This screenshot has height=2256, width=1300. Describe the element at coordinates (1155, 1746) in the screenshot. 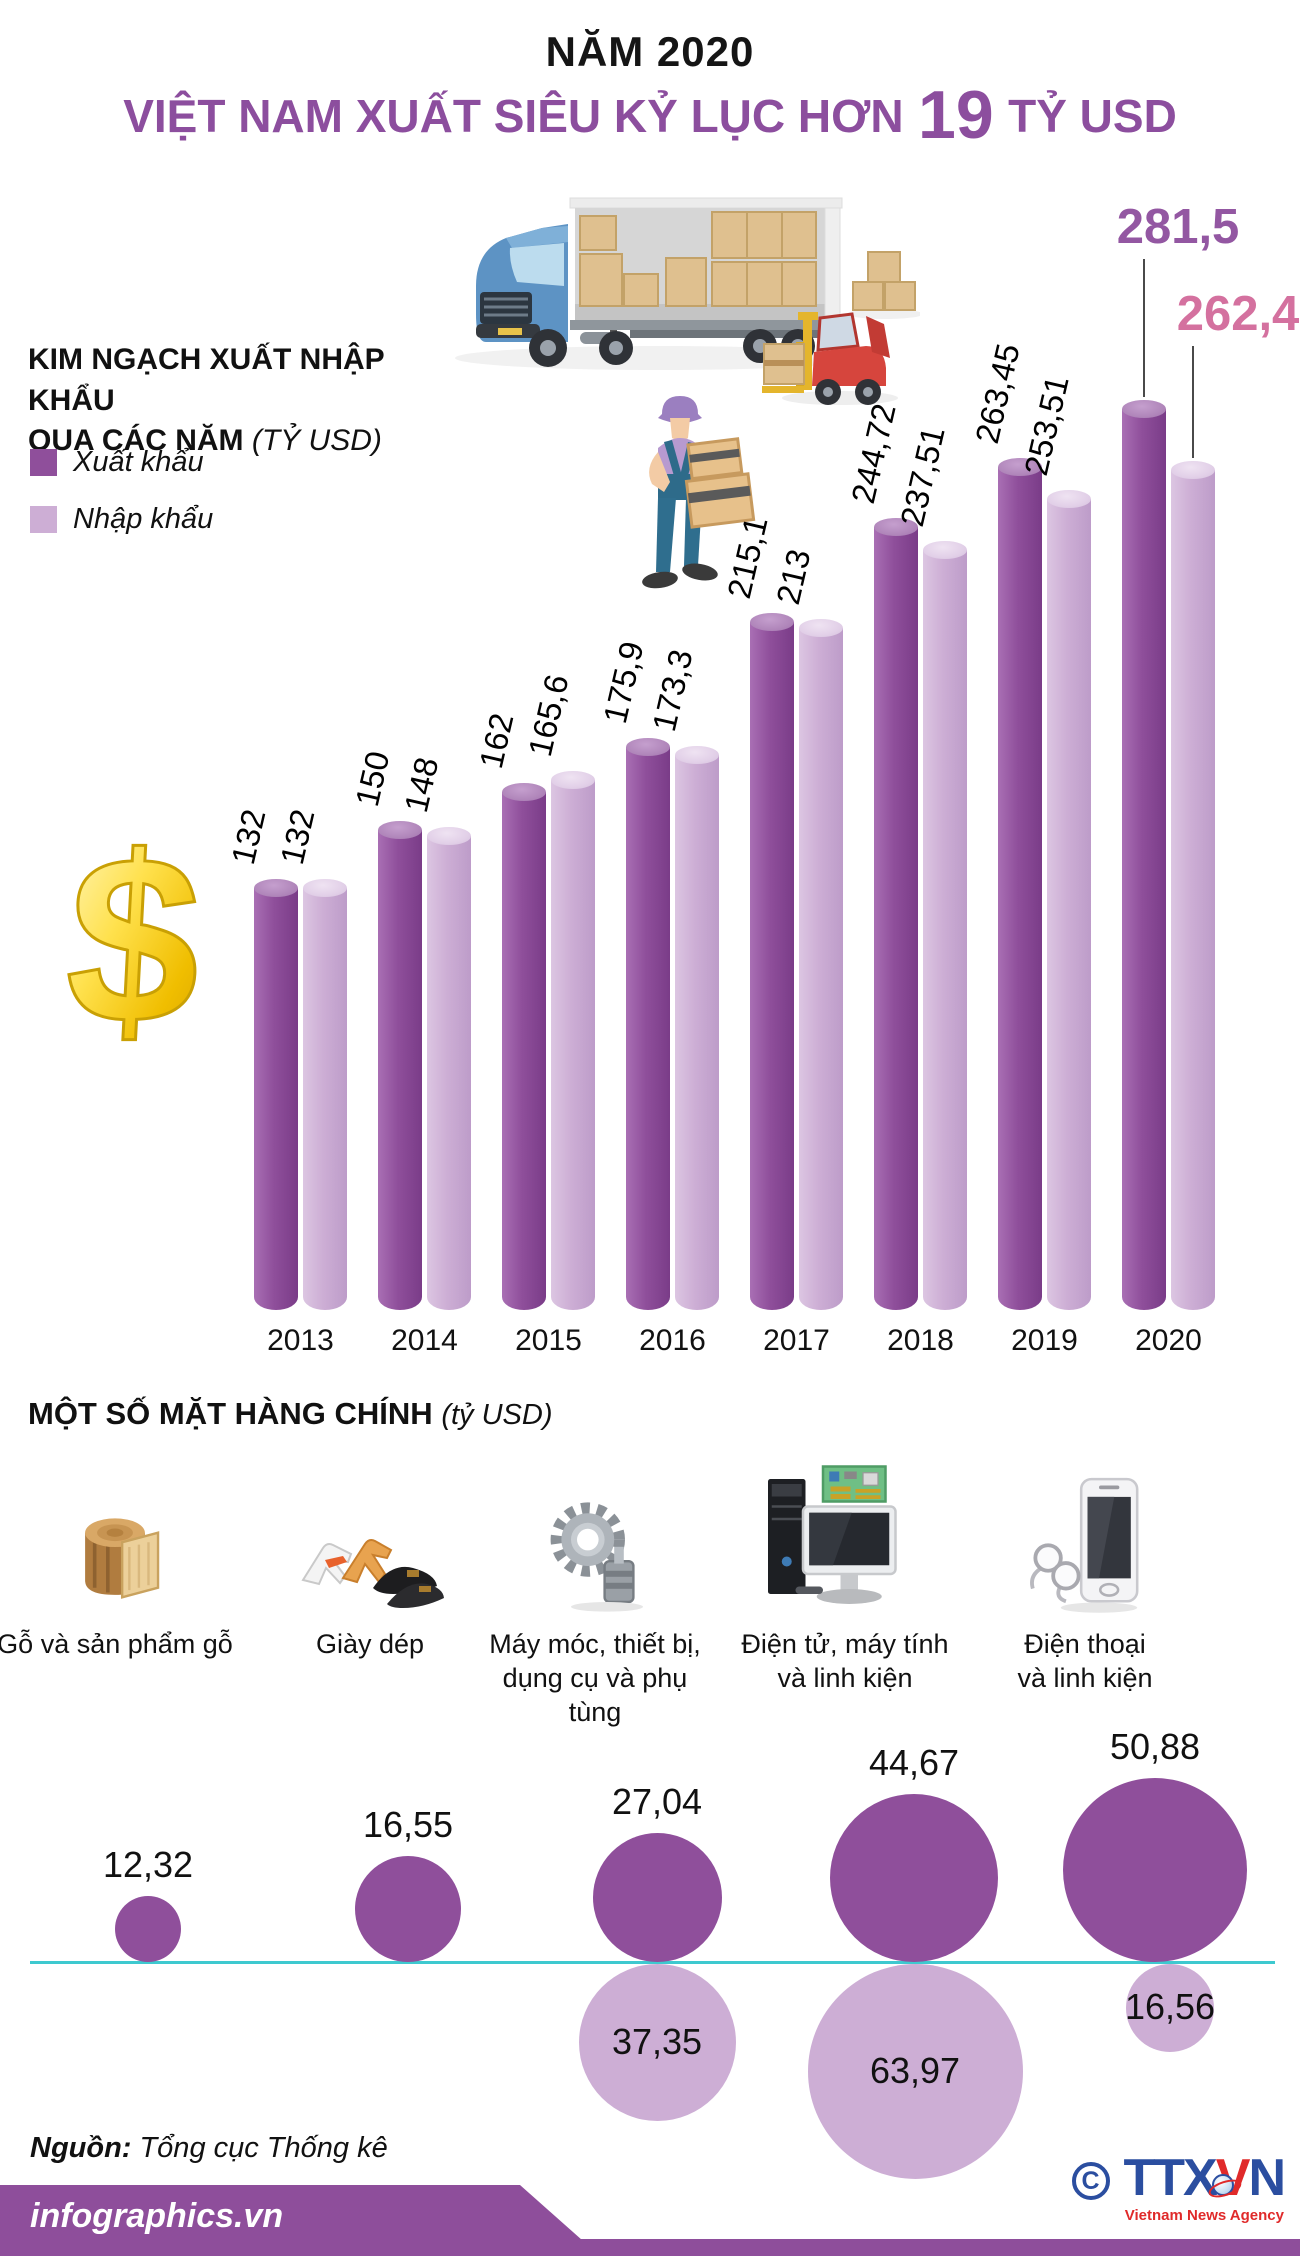

I see `export-bubble-value-4: 50,88` at that location.